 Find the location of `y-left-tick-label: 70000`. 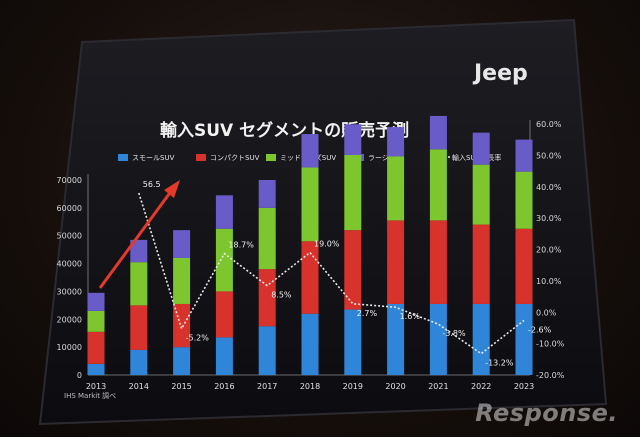

y-left-tick-label: 70000 is located at coordinates (69, 180).